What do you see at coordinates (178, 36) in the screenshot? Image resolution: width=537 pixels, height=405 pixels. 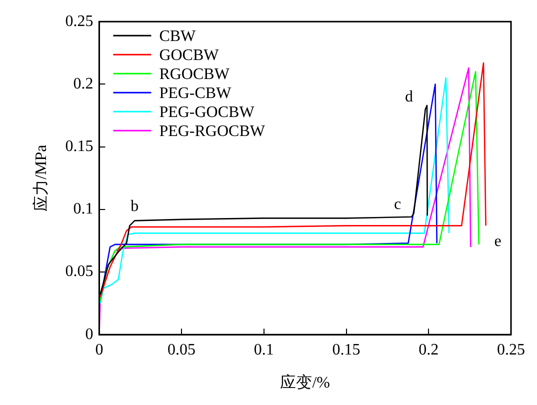 I see `legend-label: CBW` at bounding box center [178, 36].